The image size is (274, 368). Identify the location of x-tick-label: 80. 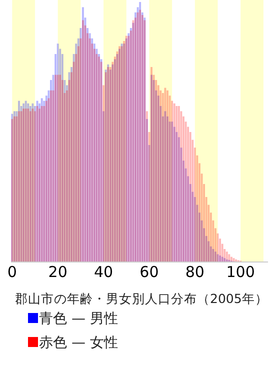
(194, 272).